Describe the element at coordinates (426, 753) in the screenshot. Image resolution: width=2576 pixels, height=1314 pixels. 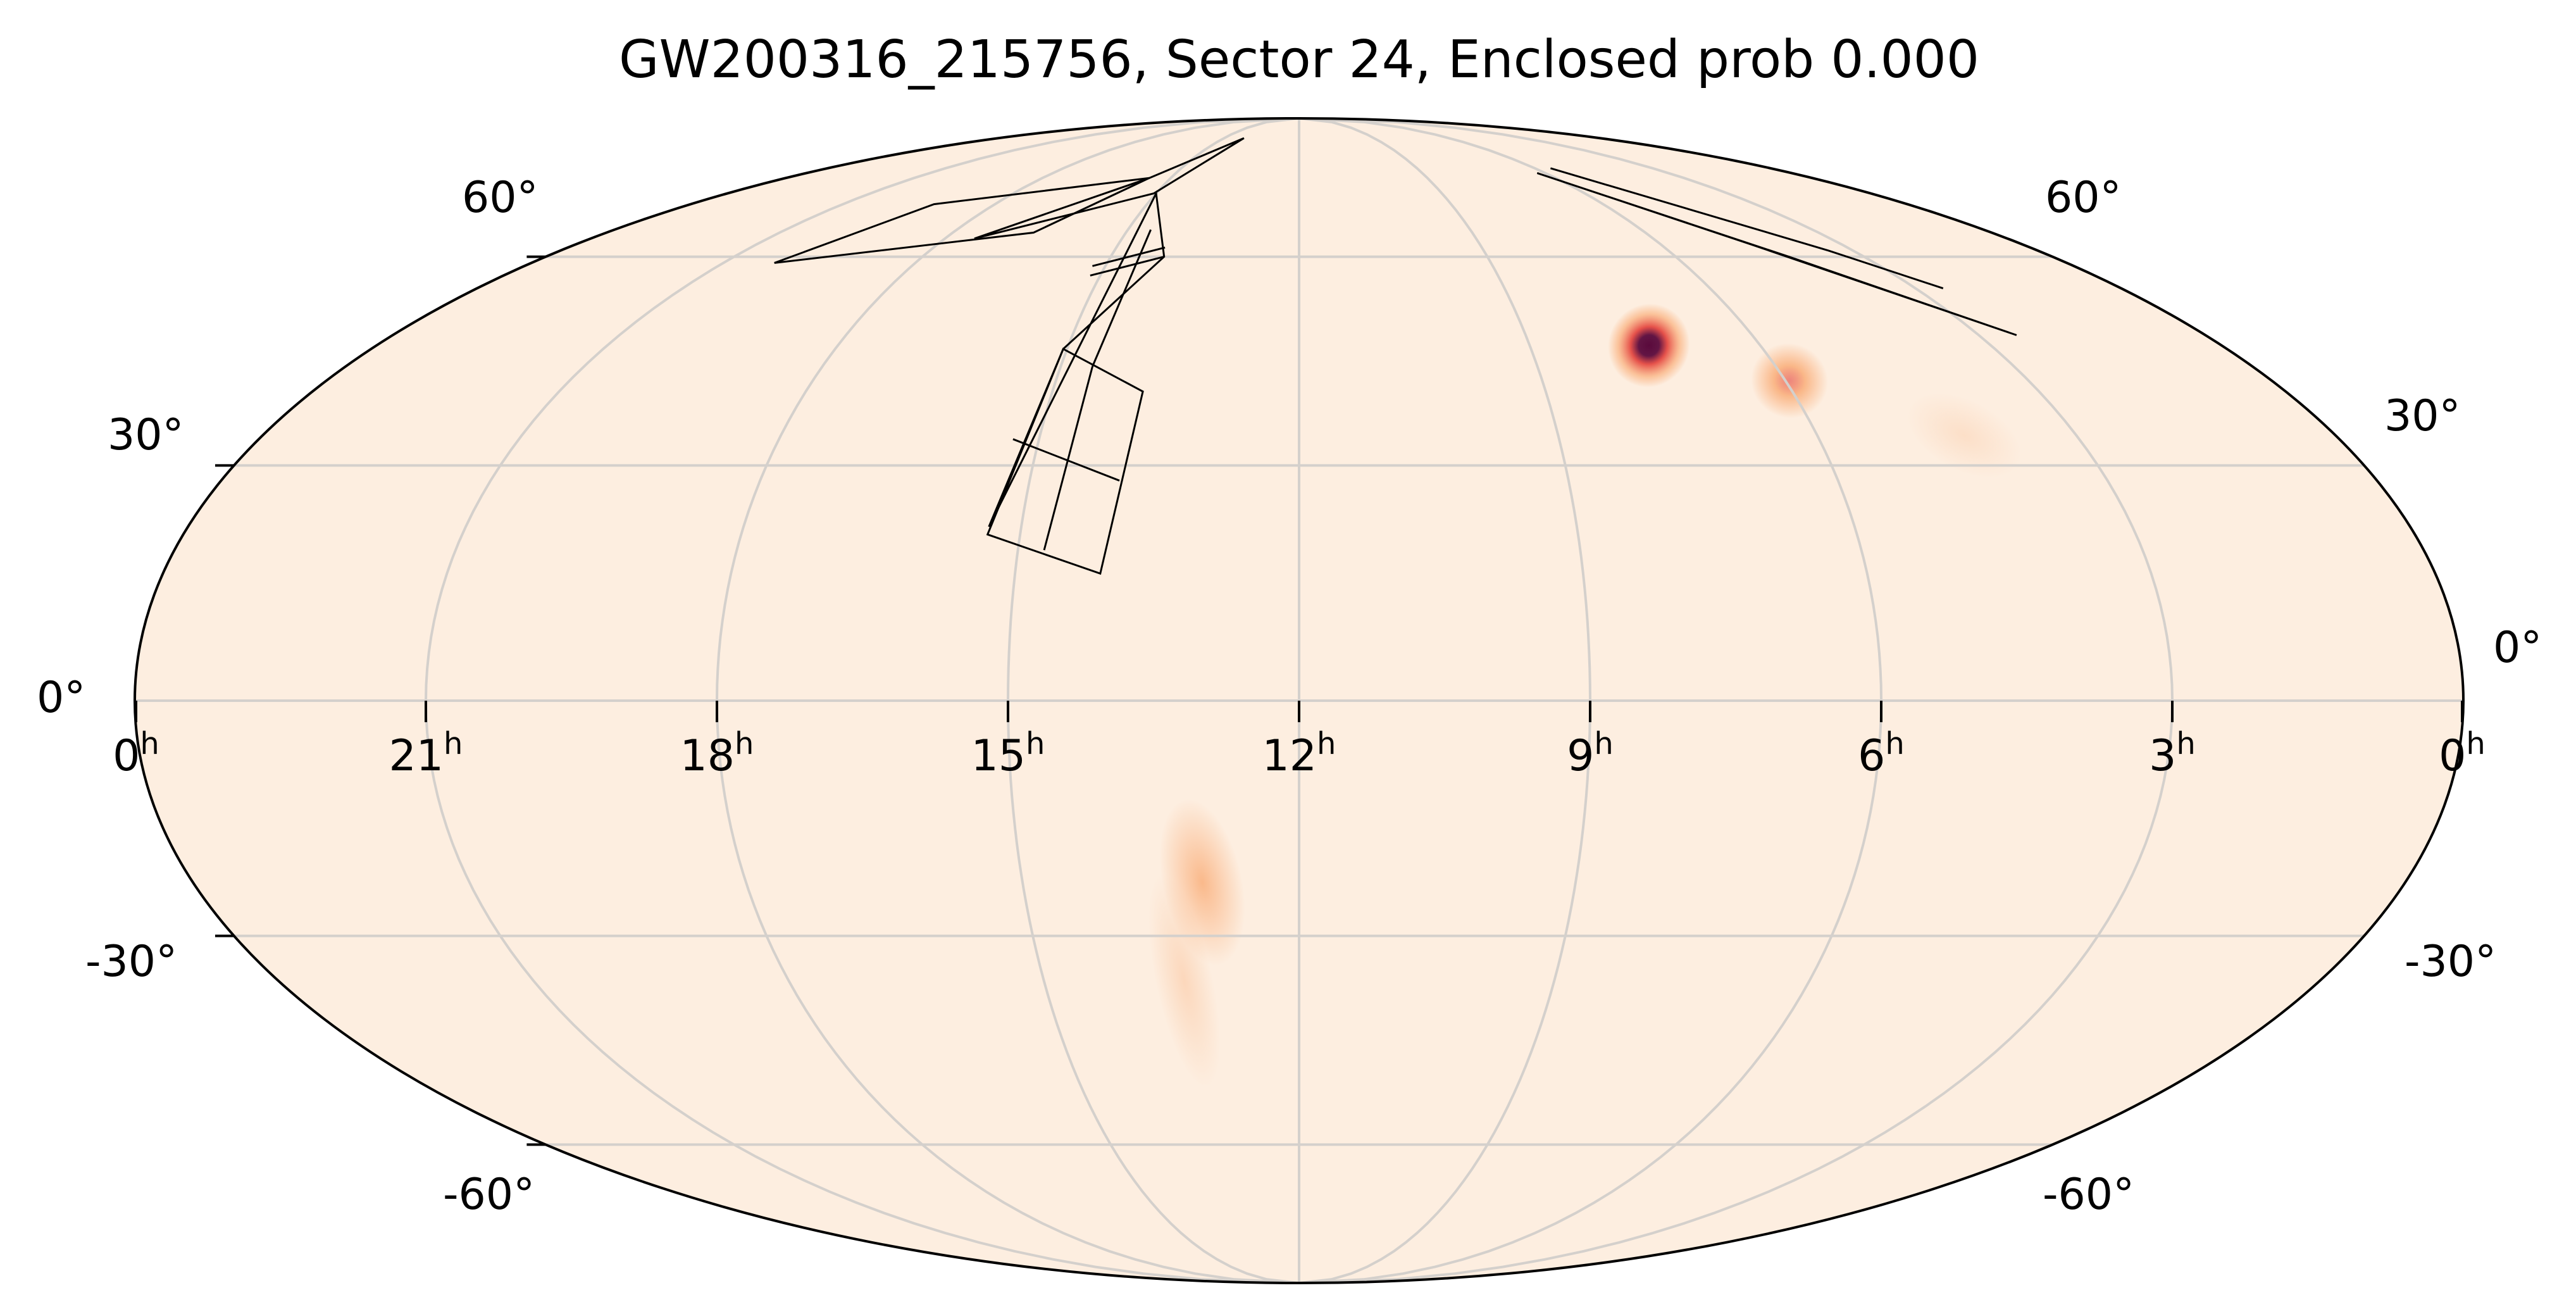
I see `ra-hour-label: 21h` at that location.